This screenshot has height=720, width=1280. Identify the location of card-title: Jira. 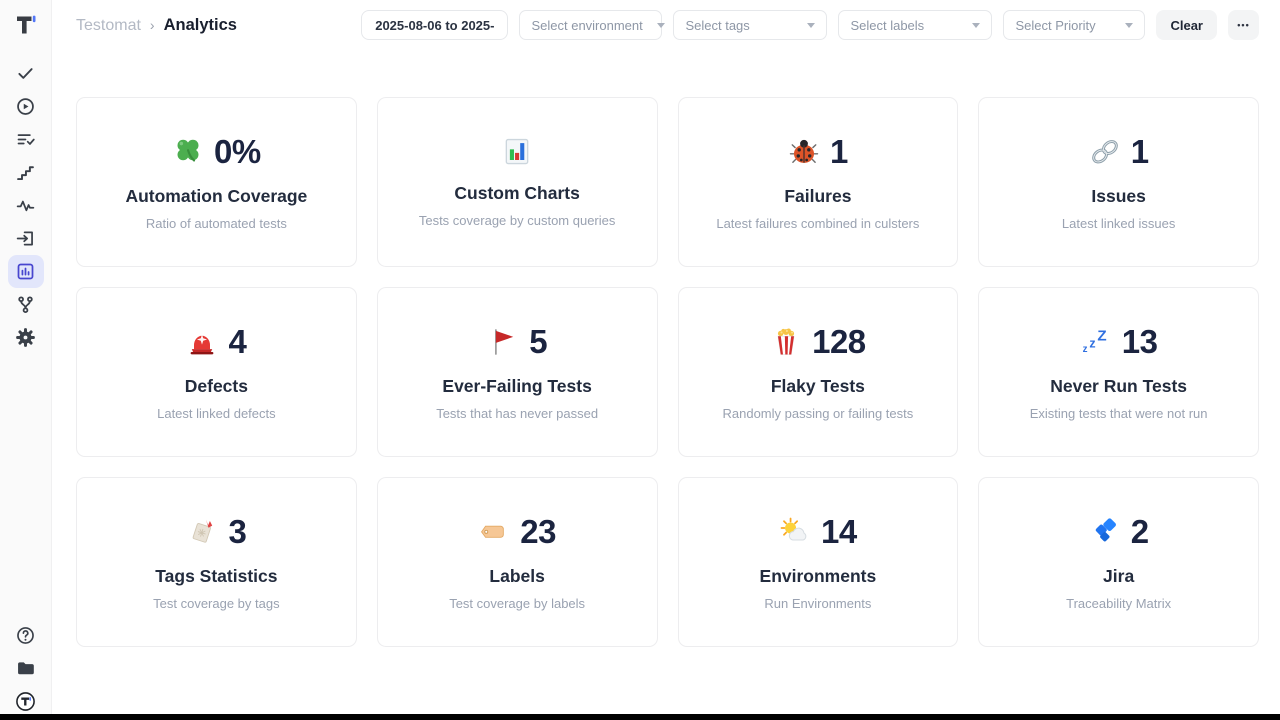
(1119, 576).